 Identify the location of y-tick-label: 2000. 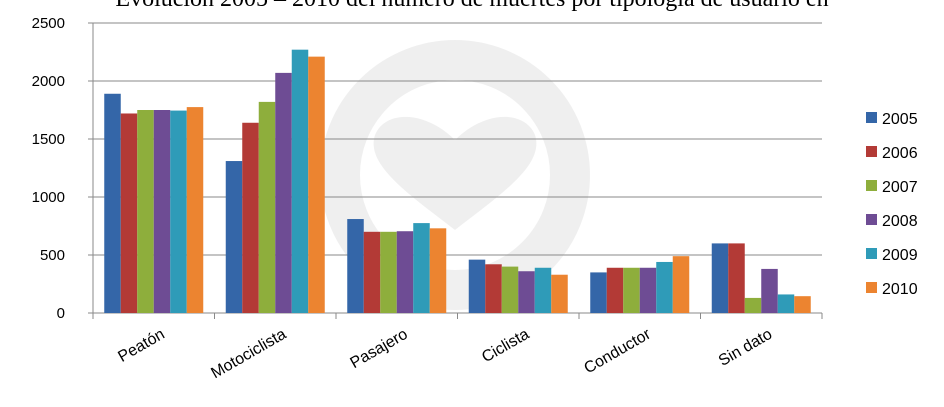
(48, 81).